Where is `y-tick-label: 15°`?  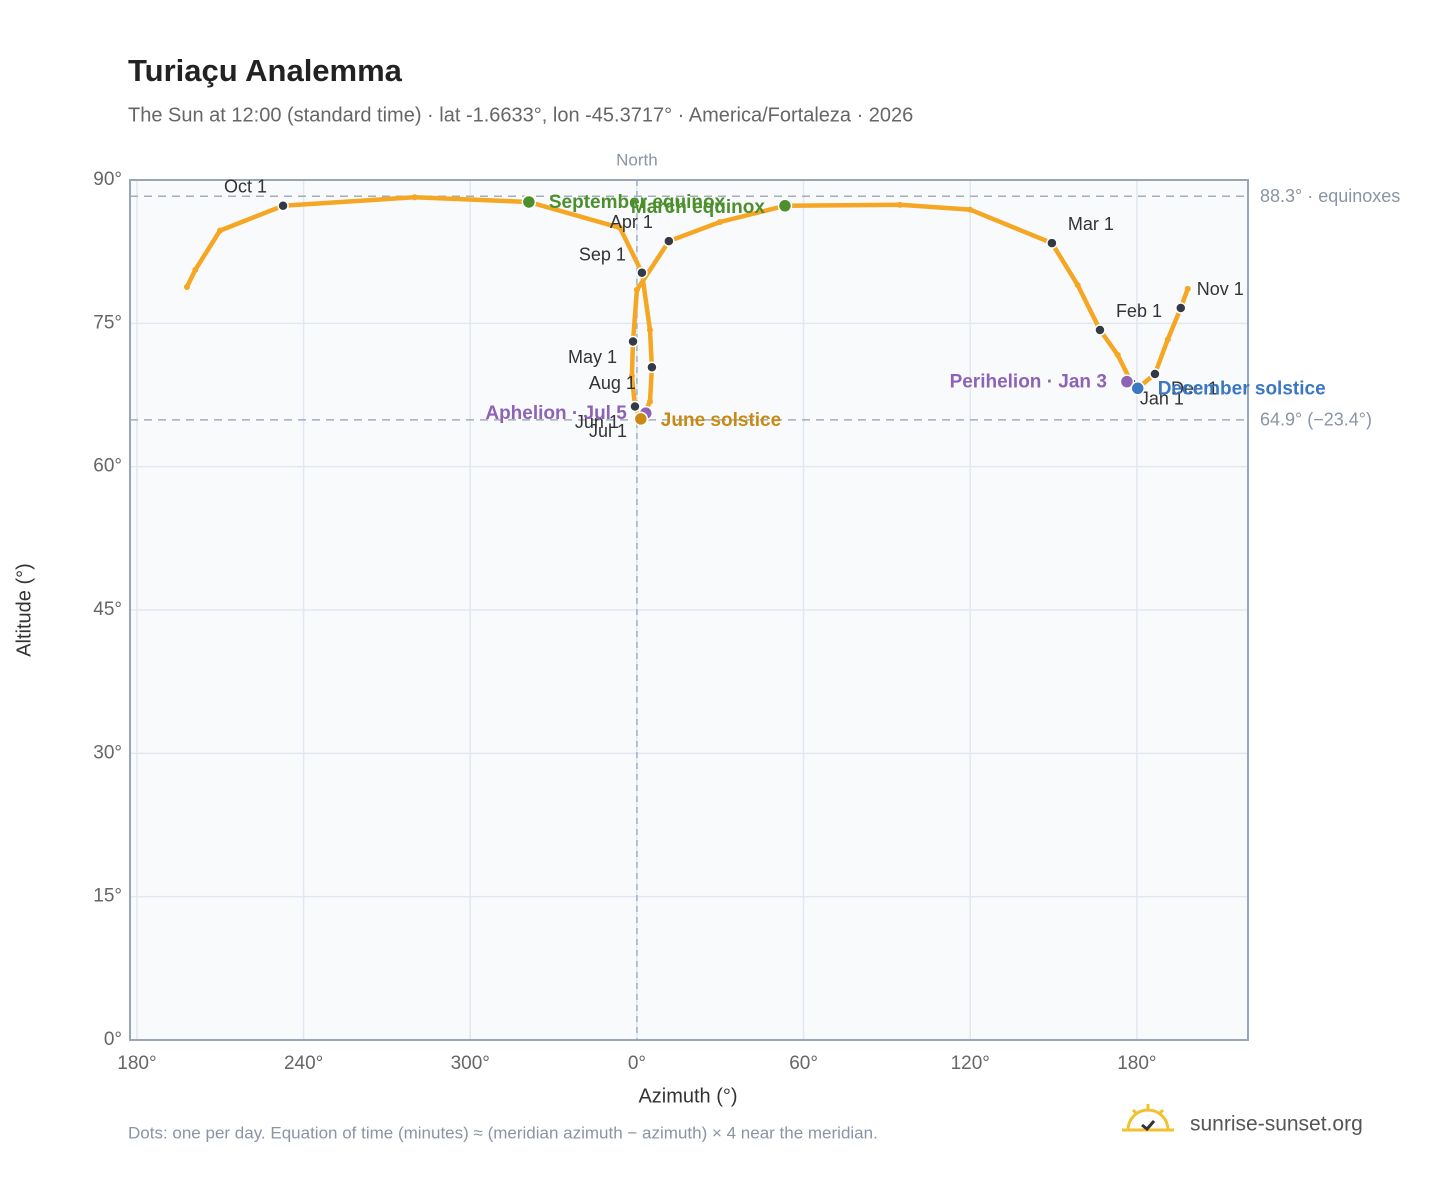 y-tick-label: 15° is located at coordinates (107, 896).